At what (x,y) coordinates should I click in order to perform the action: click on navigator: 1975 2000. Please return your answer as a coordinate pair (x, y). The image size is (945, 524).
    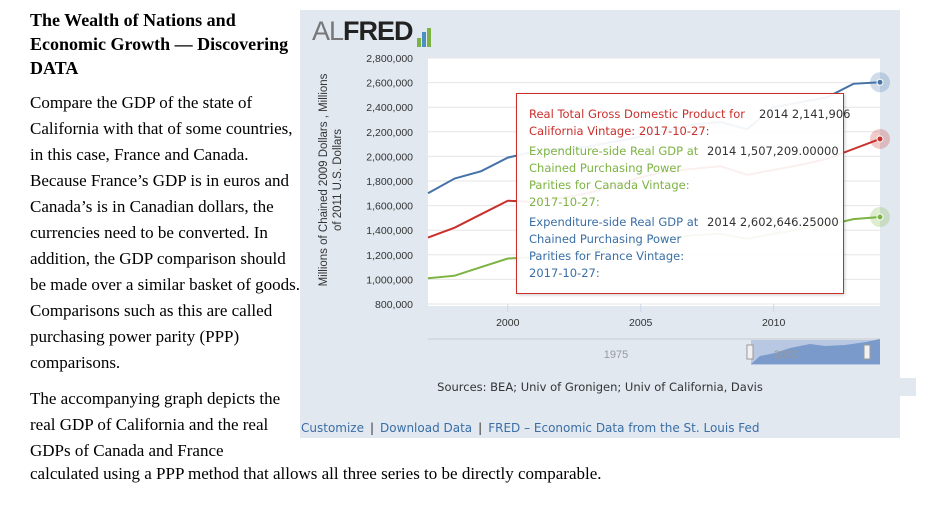
    Looking at the image, I should click on (654, 351).